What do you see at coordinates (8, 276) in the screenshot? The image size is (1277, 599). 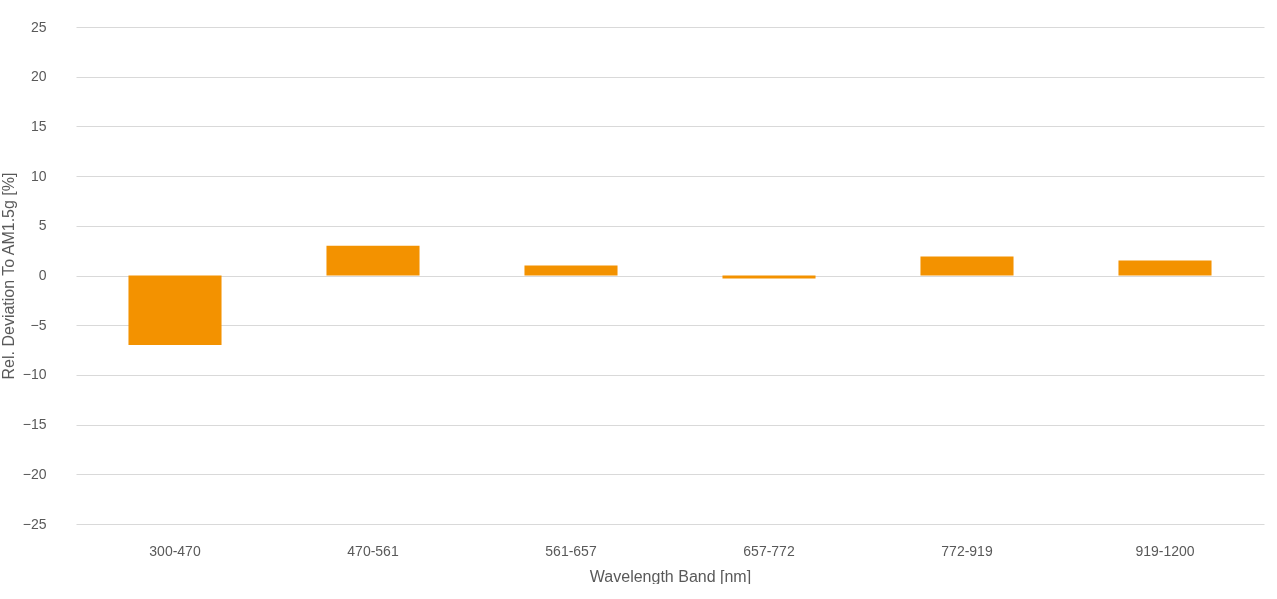 I see `y-axis-title: Rel. Deviation To AM1.5g [%]` at bounding box center [8, 276].